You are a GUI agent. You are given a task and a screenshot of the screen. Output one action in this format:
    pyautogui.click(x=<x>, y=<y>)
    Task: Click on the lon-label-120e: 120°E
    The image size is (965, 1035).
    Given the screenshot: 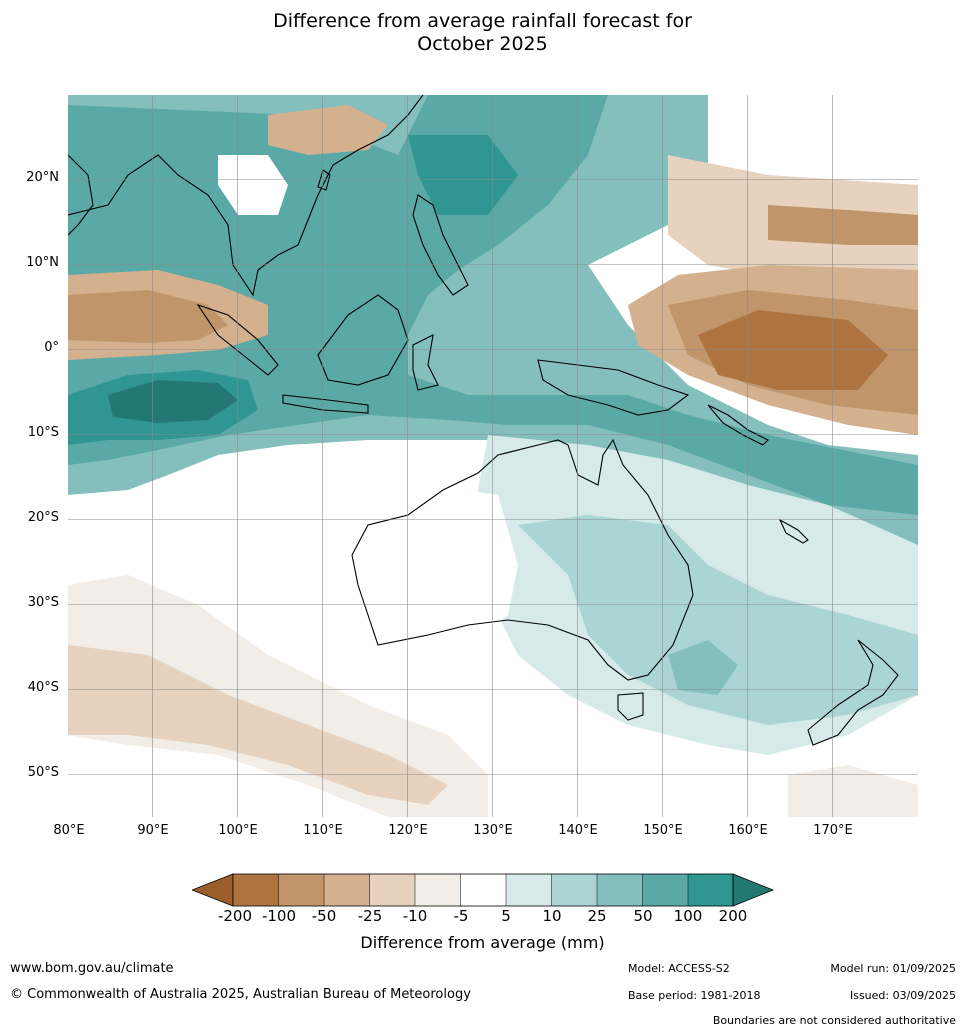 What is the action you would take?
    pyautogui.click(x=408, y=830)
    